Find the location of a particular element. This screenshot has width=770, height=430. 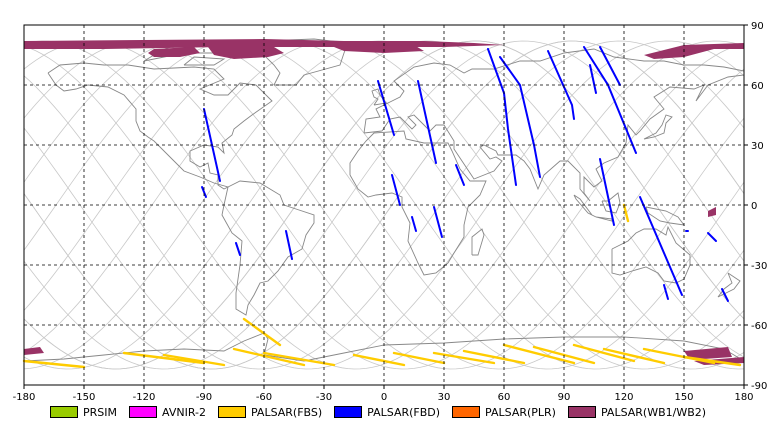

legend-item: PALSAR(WB1/WB2) is located at coordinates (637, 412).